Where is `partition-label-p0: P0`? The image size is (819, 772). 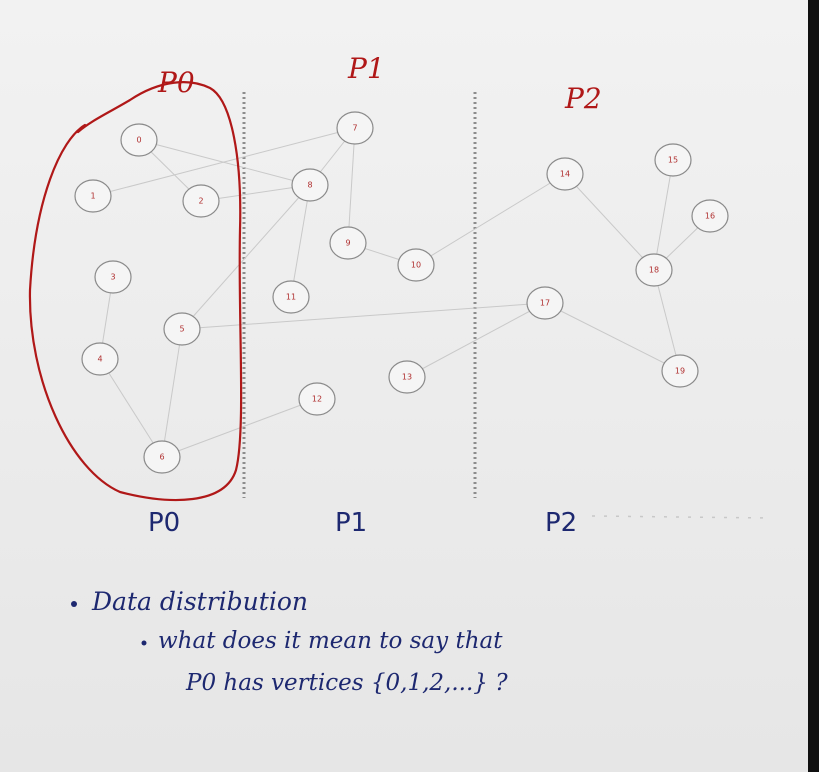
partition-label-p0: P0 is located at coordinates (164, 523).